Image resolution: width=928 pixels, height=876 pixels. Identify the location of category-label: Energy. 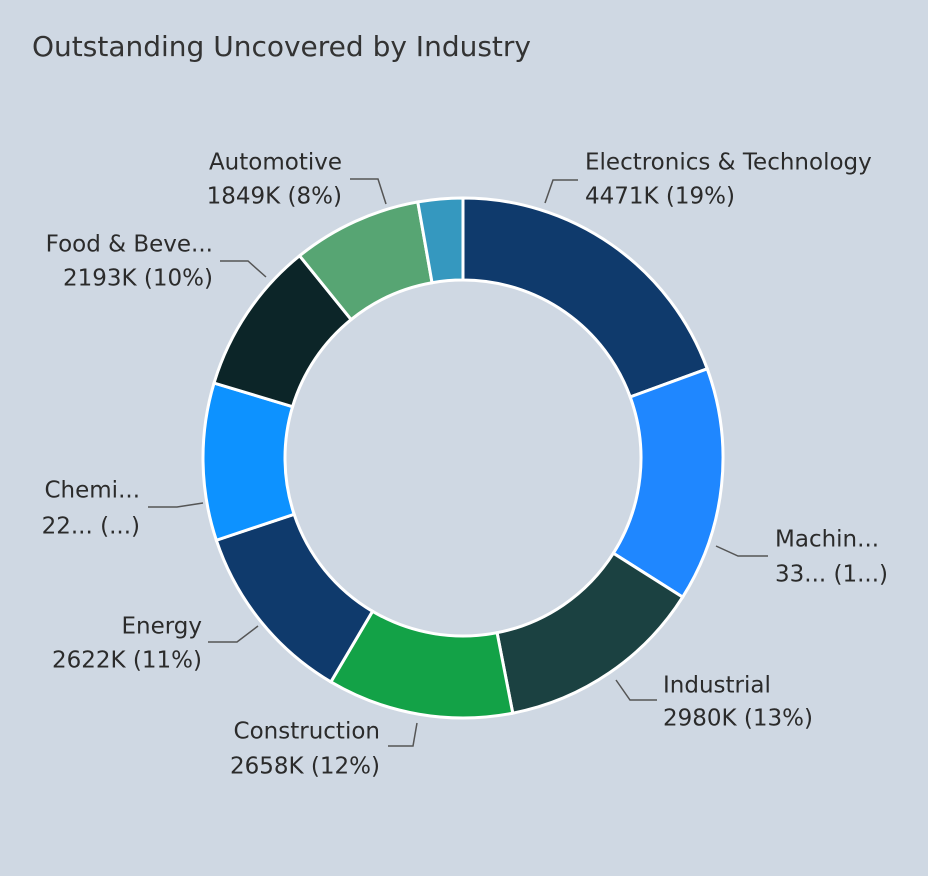
(161, 627).